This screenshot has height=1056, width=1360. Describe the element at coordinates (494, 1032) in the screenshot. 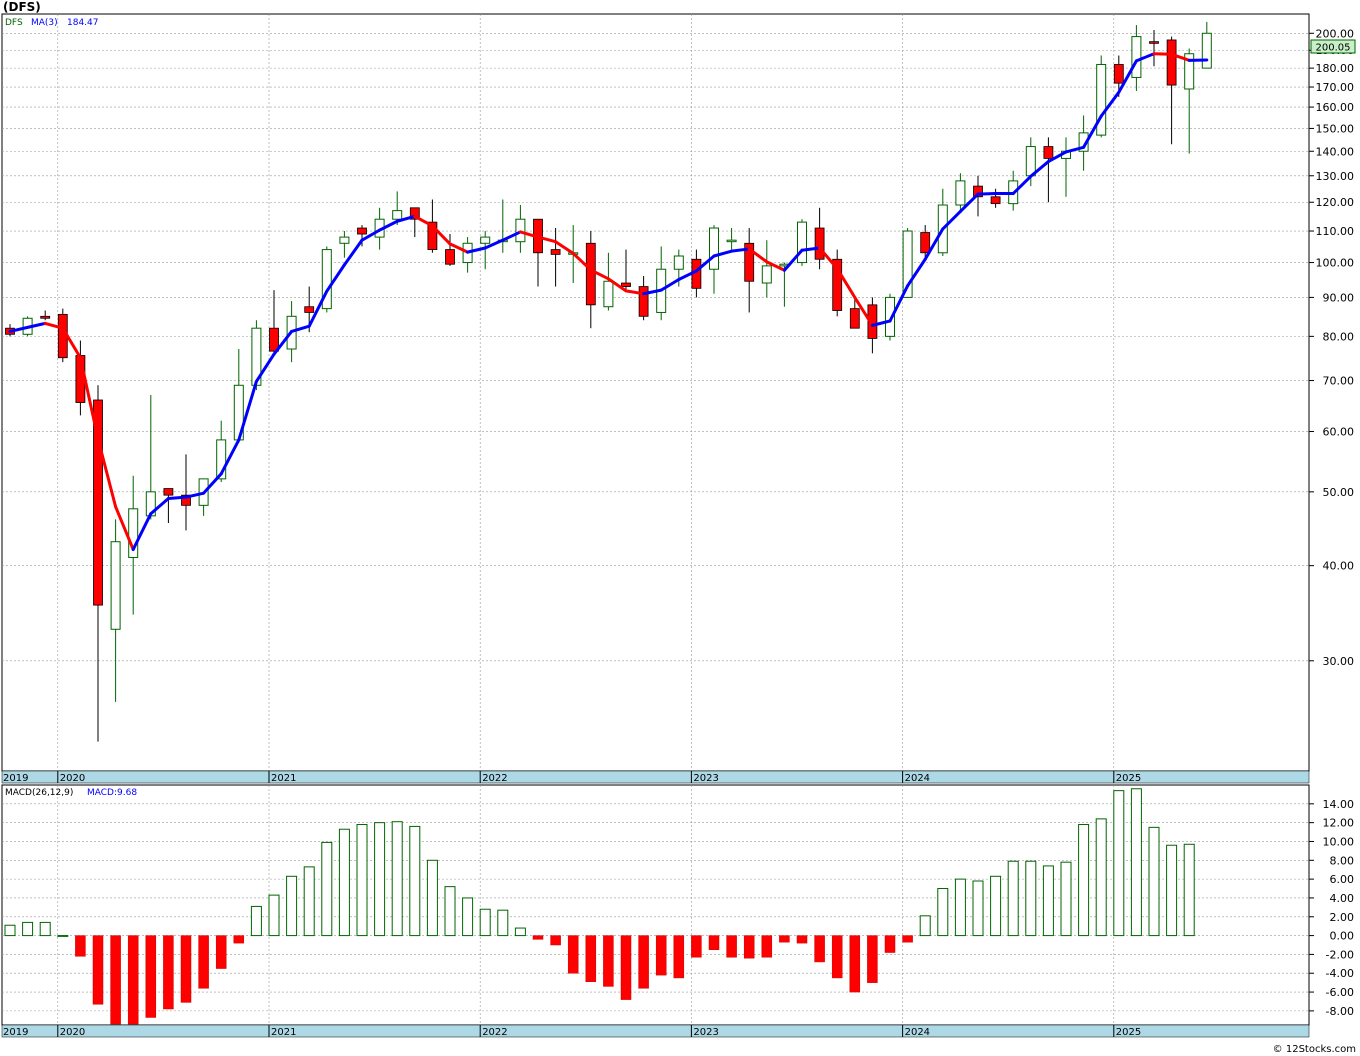

I see `macd-year-label: 2022` at that location.